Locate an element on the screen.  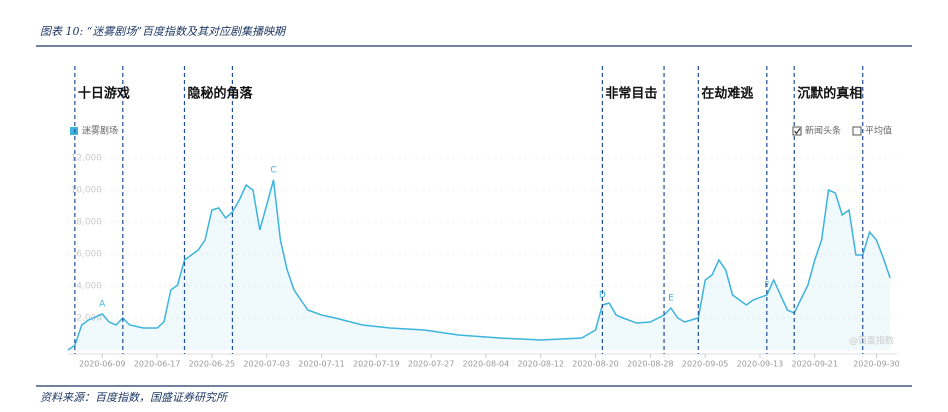
y-tick-label: 12,000 is located at coordinates (87, 159).